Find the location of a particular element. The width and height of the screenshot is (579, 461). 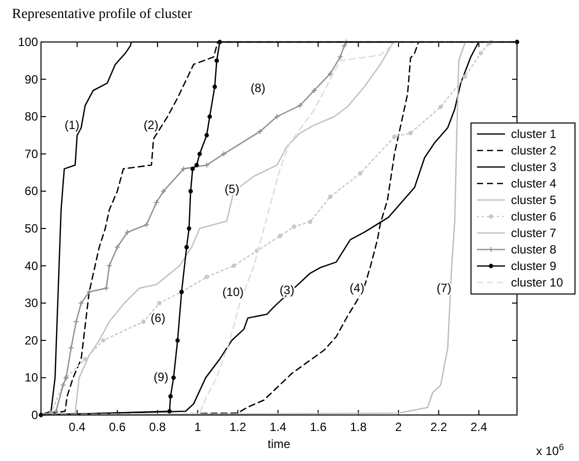

y-tick-label: 100 is located at coordinates (28, 42).